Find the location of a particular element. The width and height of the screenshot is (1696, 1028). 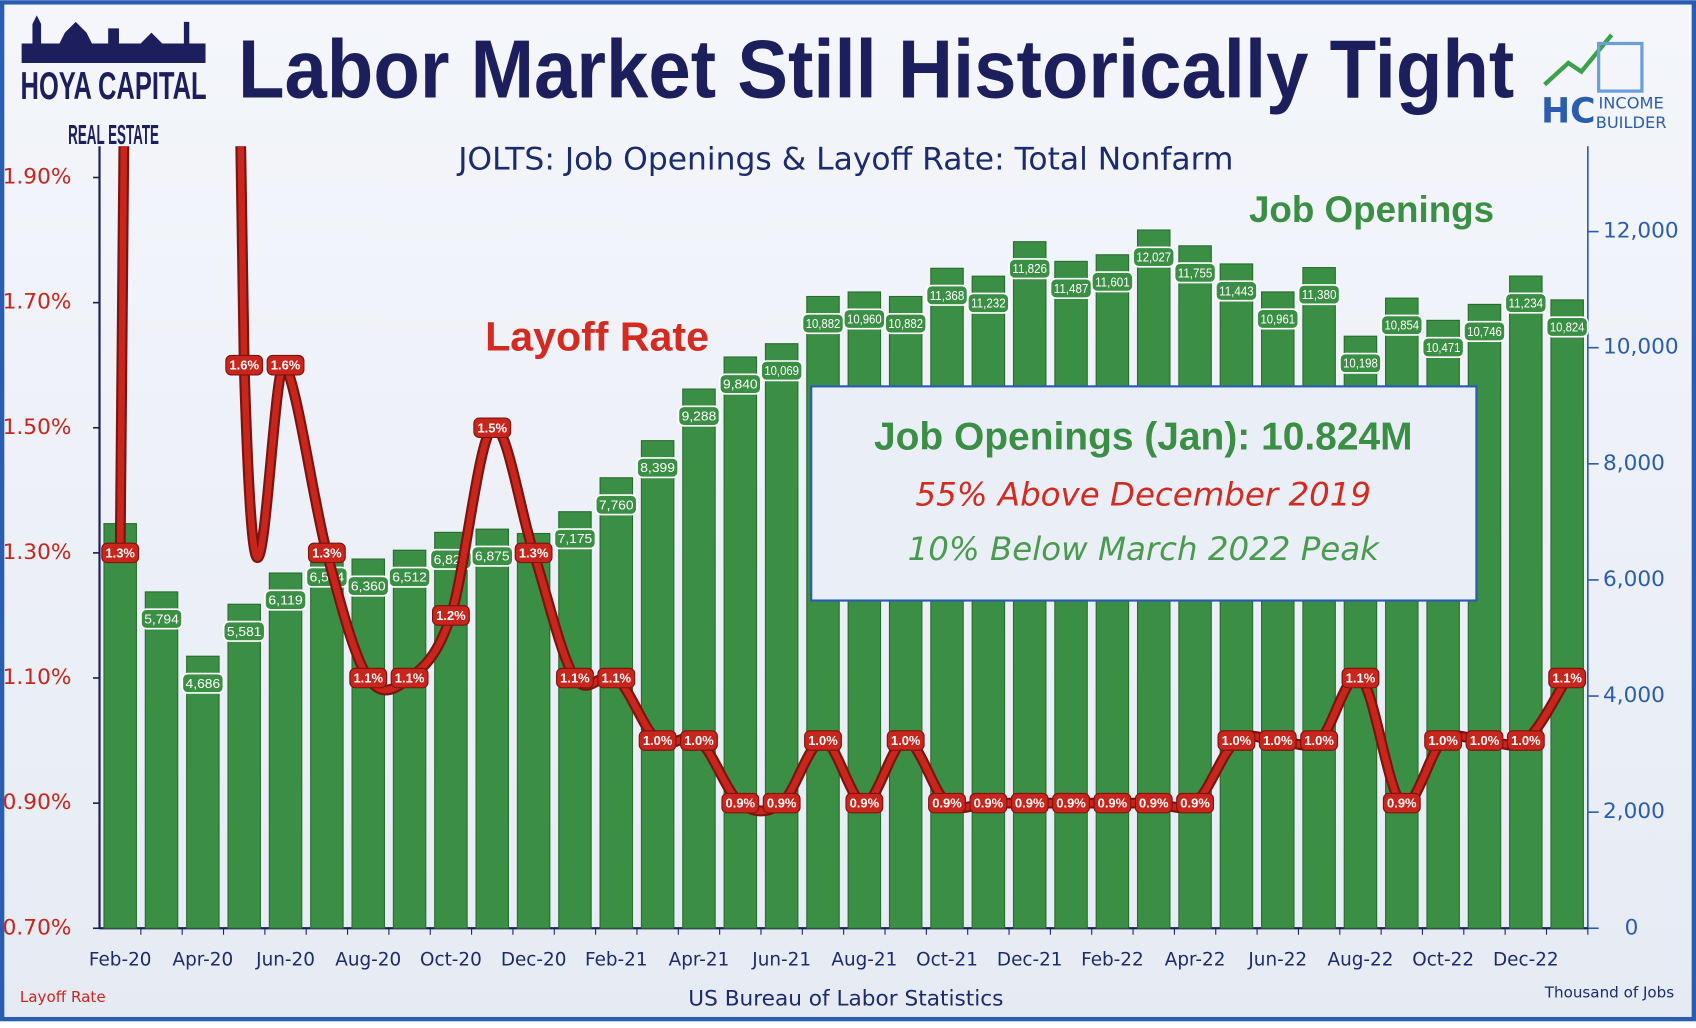

data-label: 10,198 is located at coordinates (1360, 363).